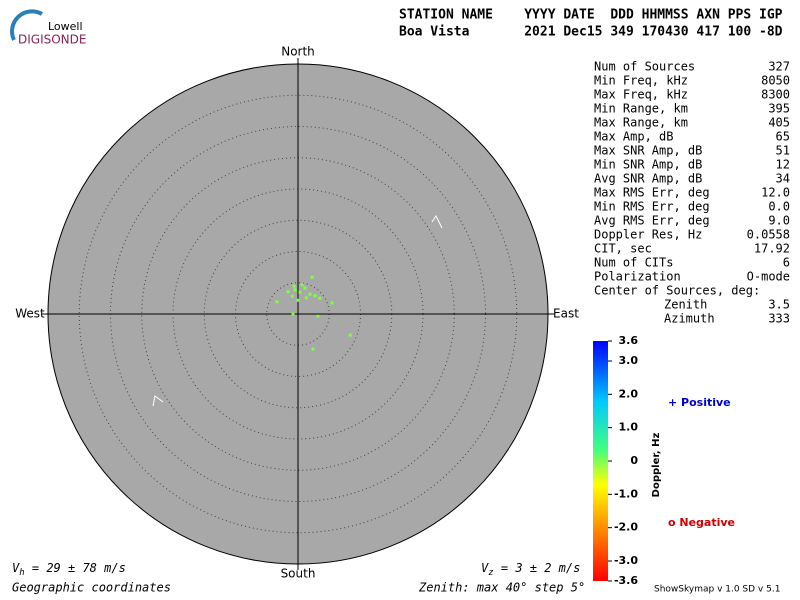 Image resolution: width=800 pixels, height=600 pixels. What do you see at coordinates (626, 580) in the screenshot?
I see `colorbar-tick-label: -3.6` at bounding box center [626, 580].